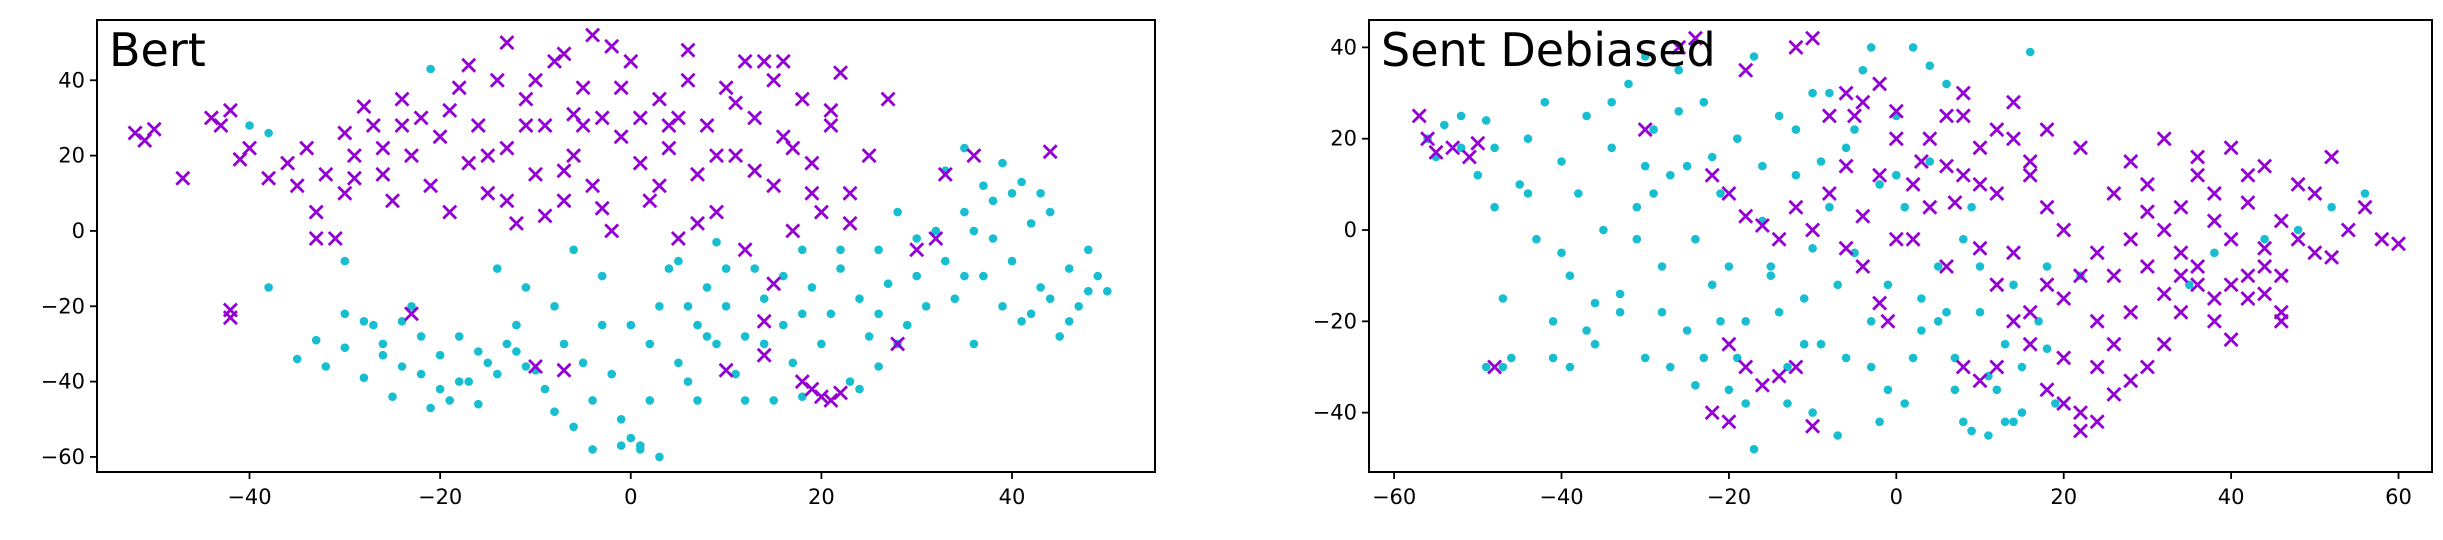  Describe the element at coordinates (63, 306) in the screenshot. I see `bert-ytick-label: −20` at that location.